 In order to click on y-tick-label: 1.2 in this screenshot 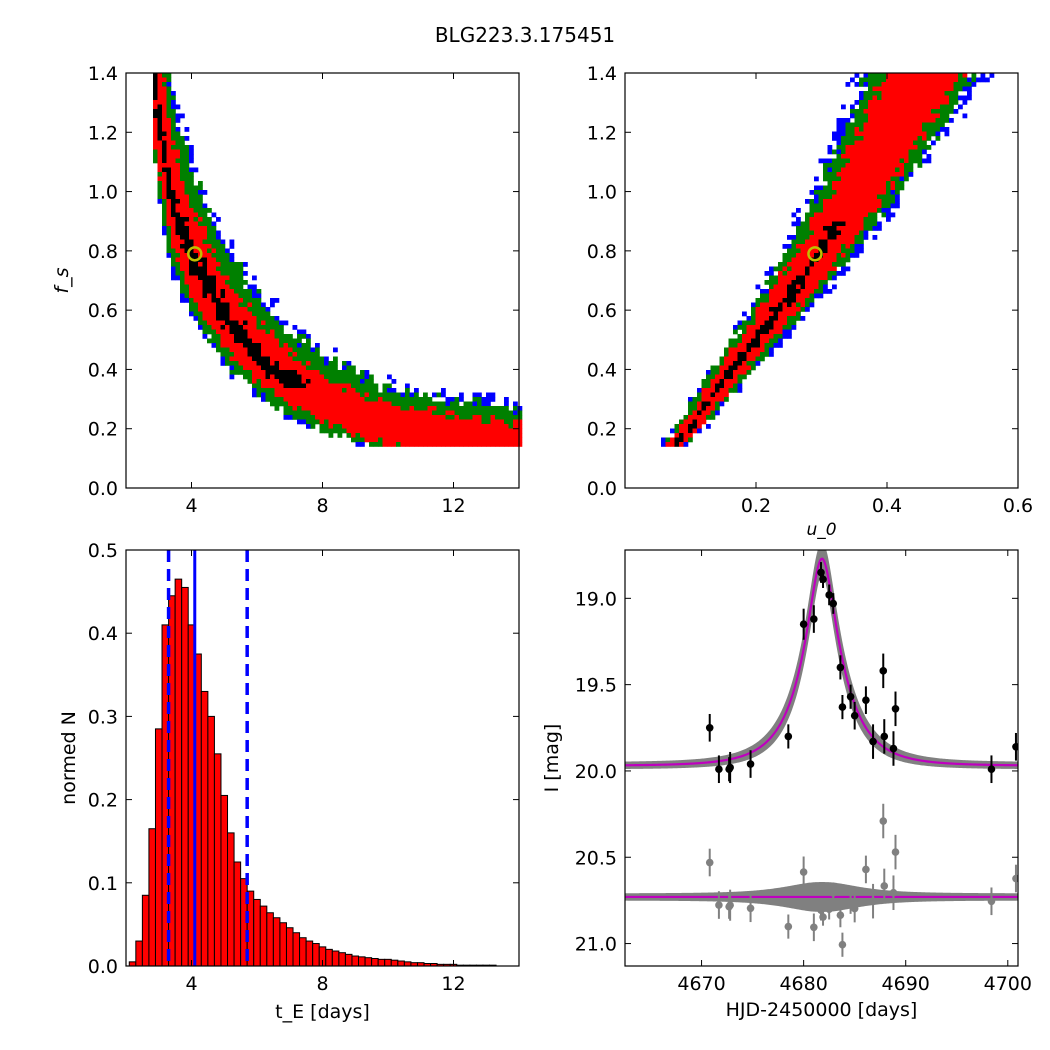, I will do `click(602, 133)`.